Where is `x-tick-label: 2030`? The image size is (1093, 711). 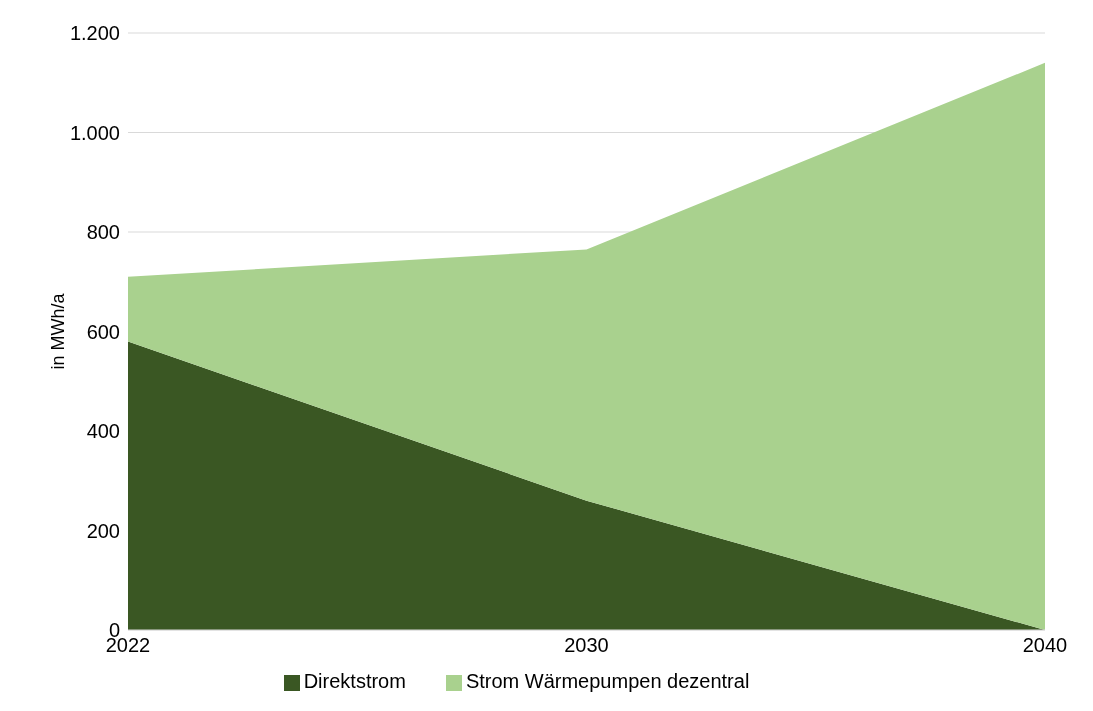
x-tick-label: 2030 is located at coordinates (586, 645).